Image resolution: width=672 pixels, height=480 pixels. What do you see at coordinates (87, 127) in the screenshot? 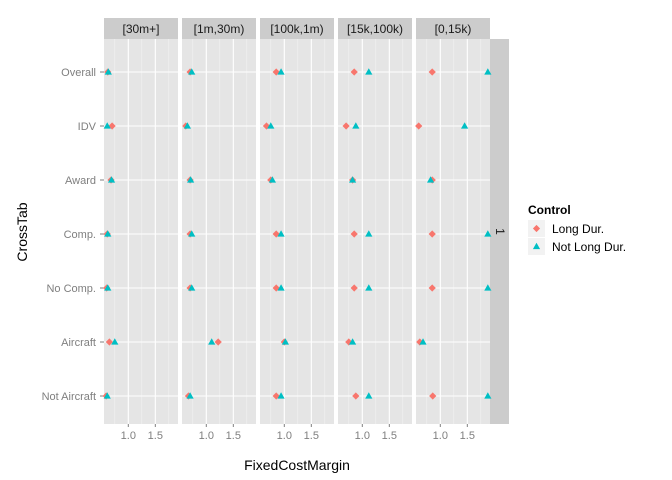
I see `y-axis-tick-label: IDV` at bounding box center [87, 127].